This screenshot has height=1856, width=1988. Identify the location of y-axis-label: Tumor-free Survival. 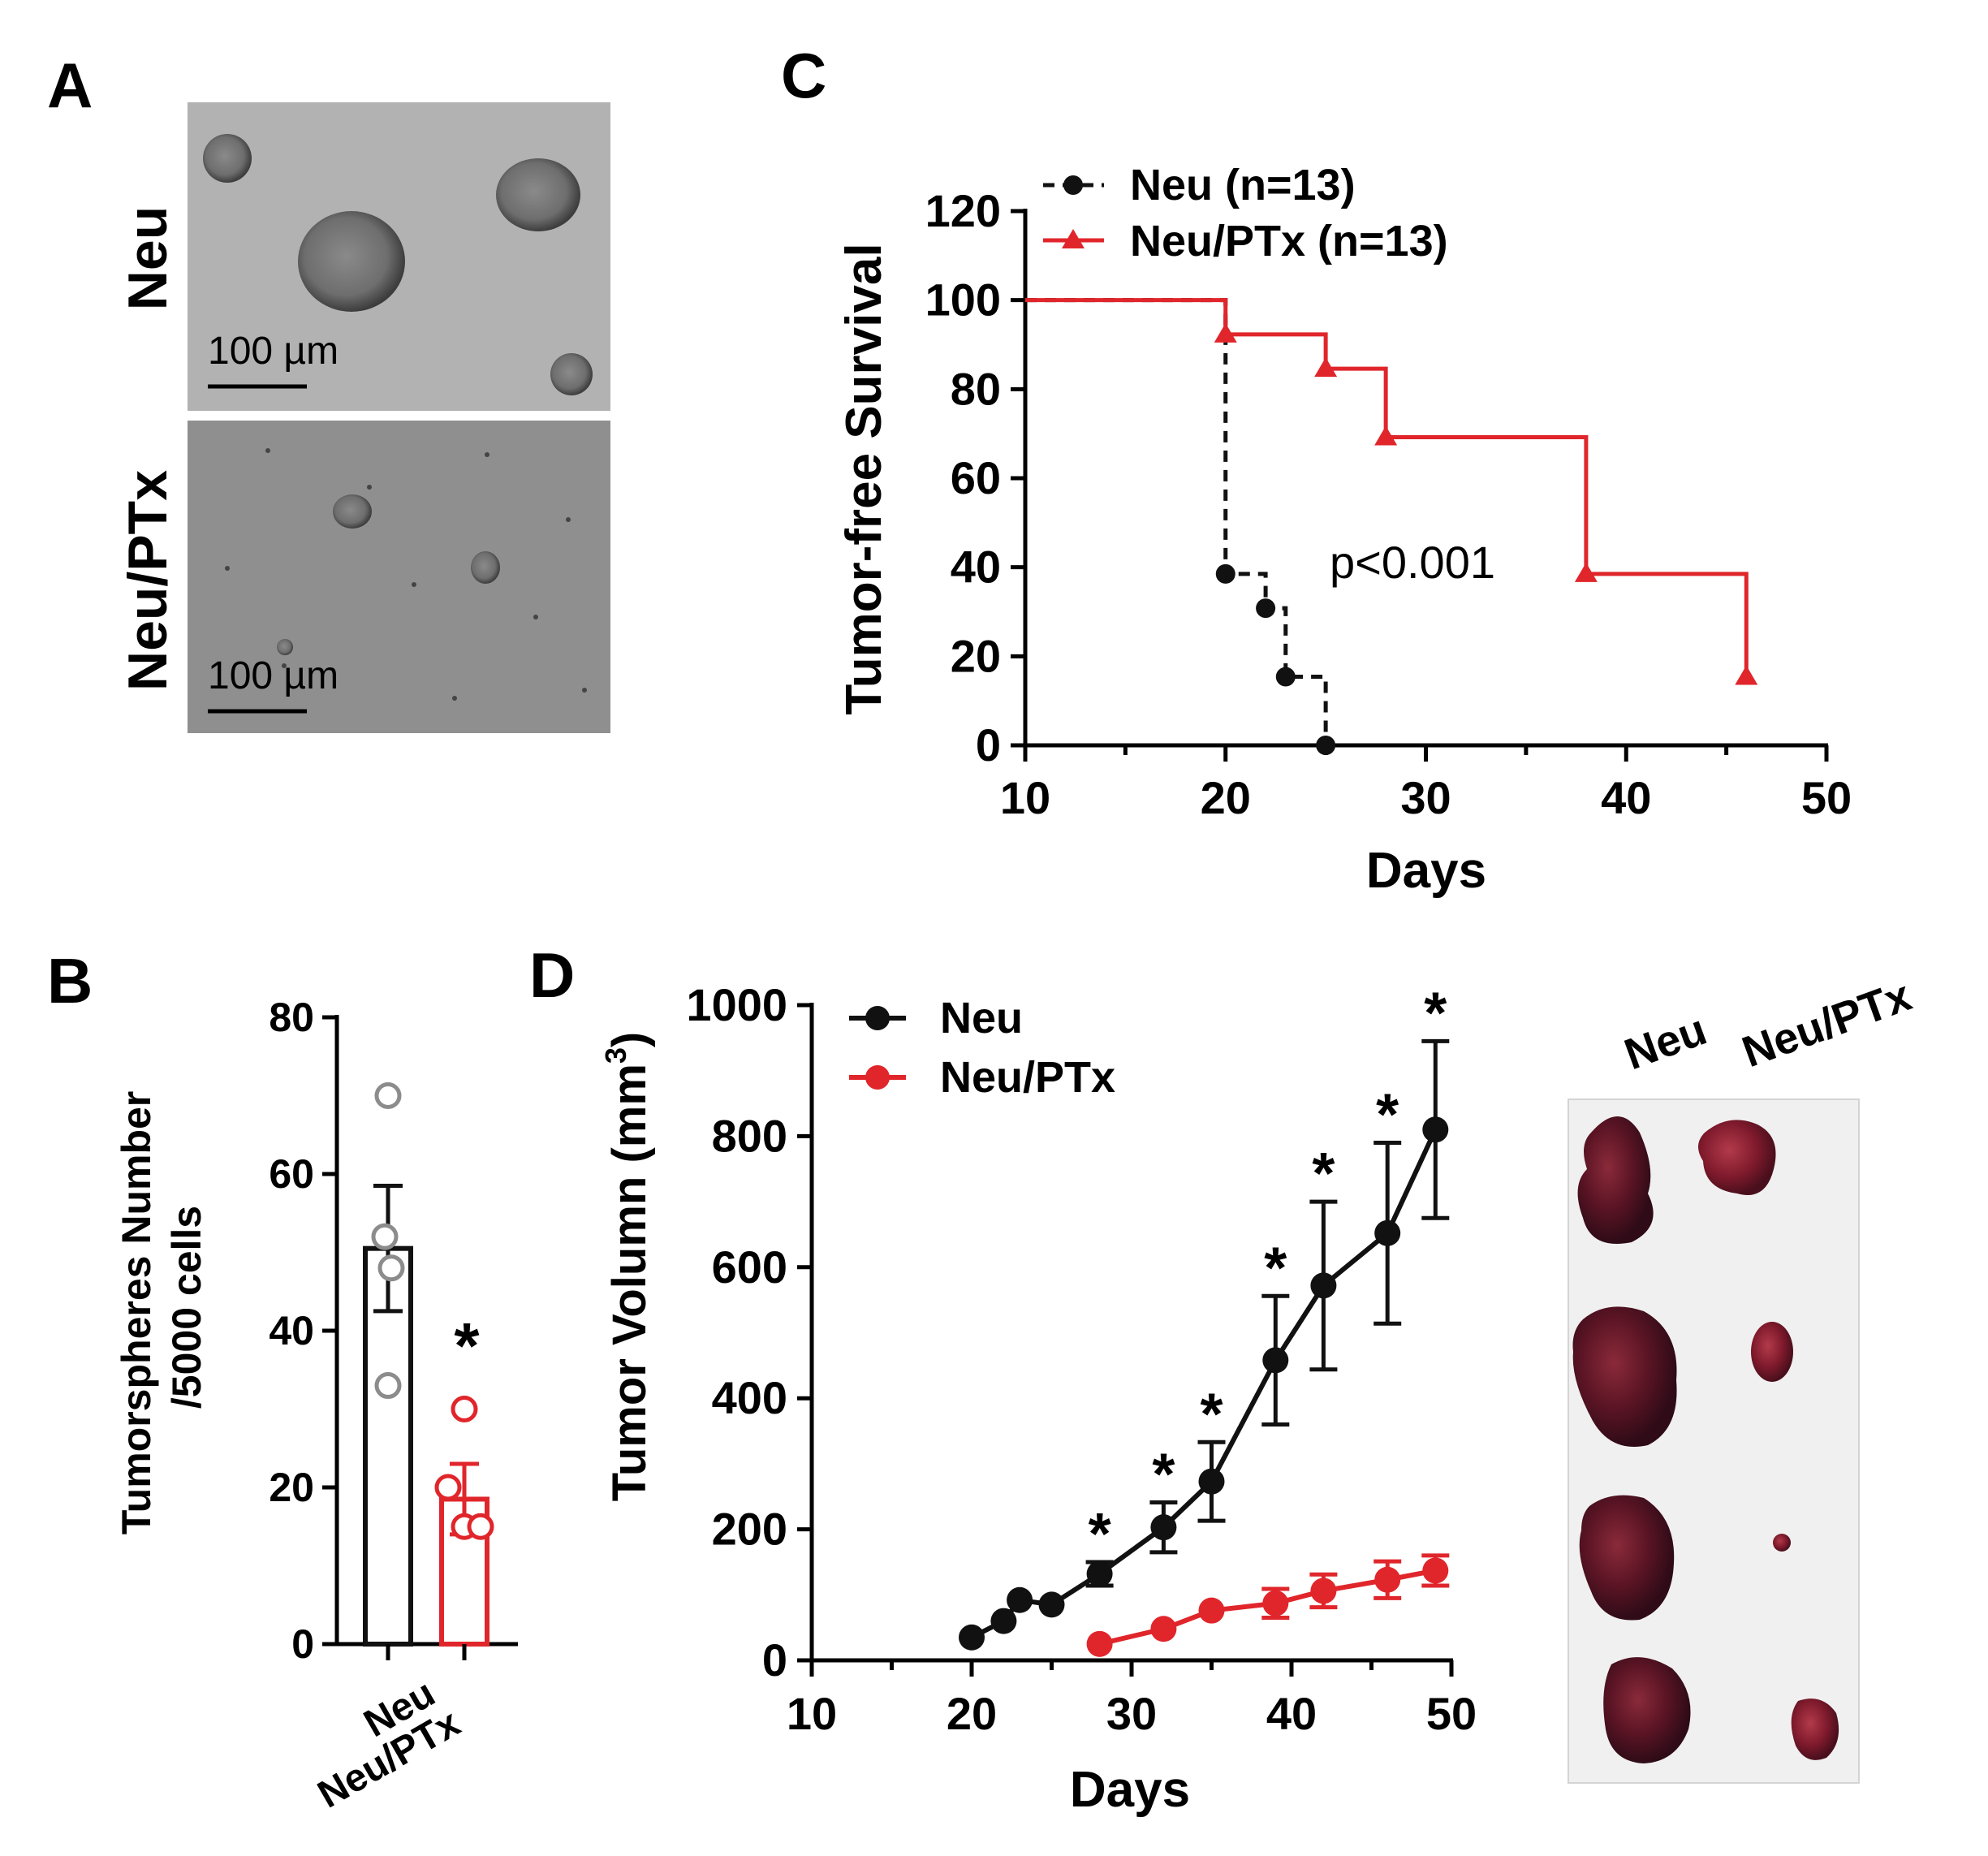
(864, 478).